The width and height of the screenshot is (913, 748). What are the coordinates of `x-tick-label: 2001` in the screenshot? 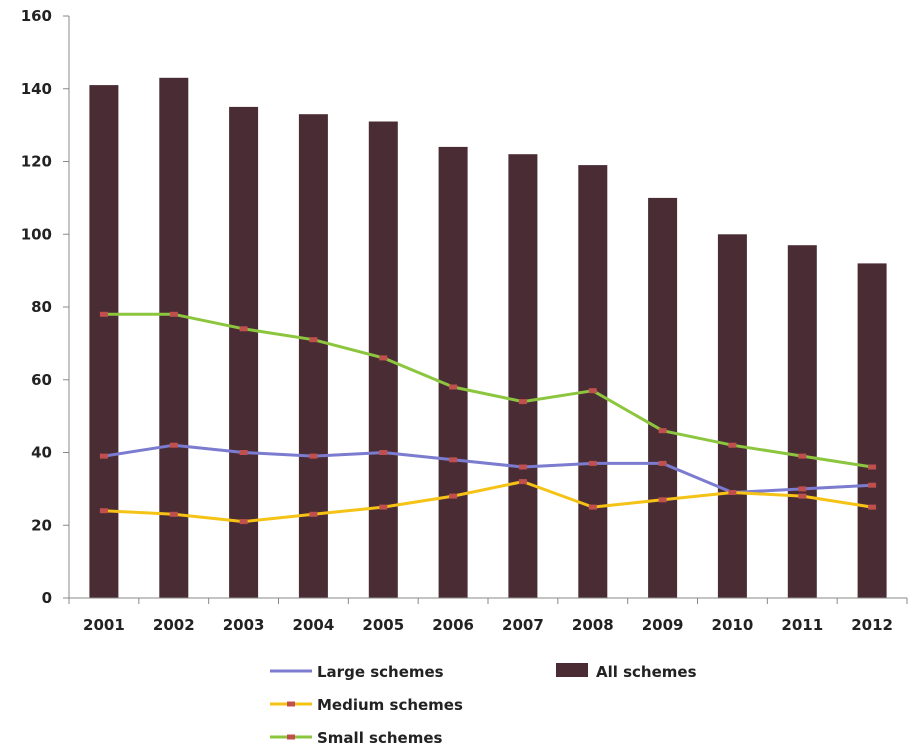 It's located at (104, 625).